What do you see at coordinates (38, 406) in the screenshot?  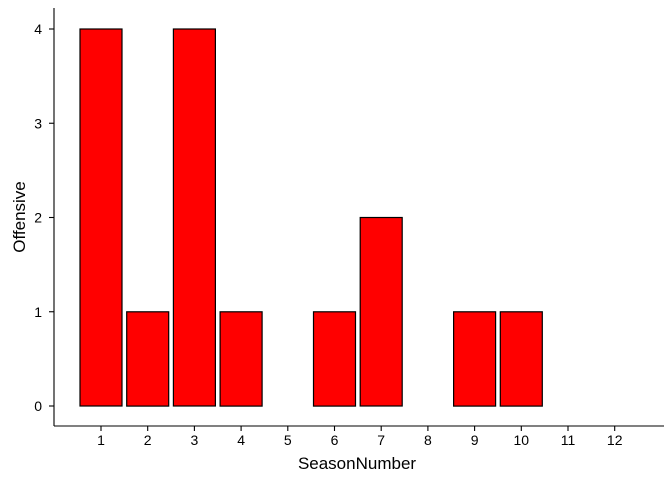 I see `y-tick-label-0: 0` at bounding box center [38, 406].